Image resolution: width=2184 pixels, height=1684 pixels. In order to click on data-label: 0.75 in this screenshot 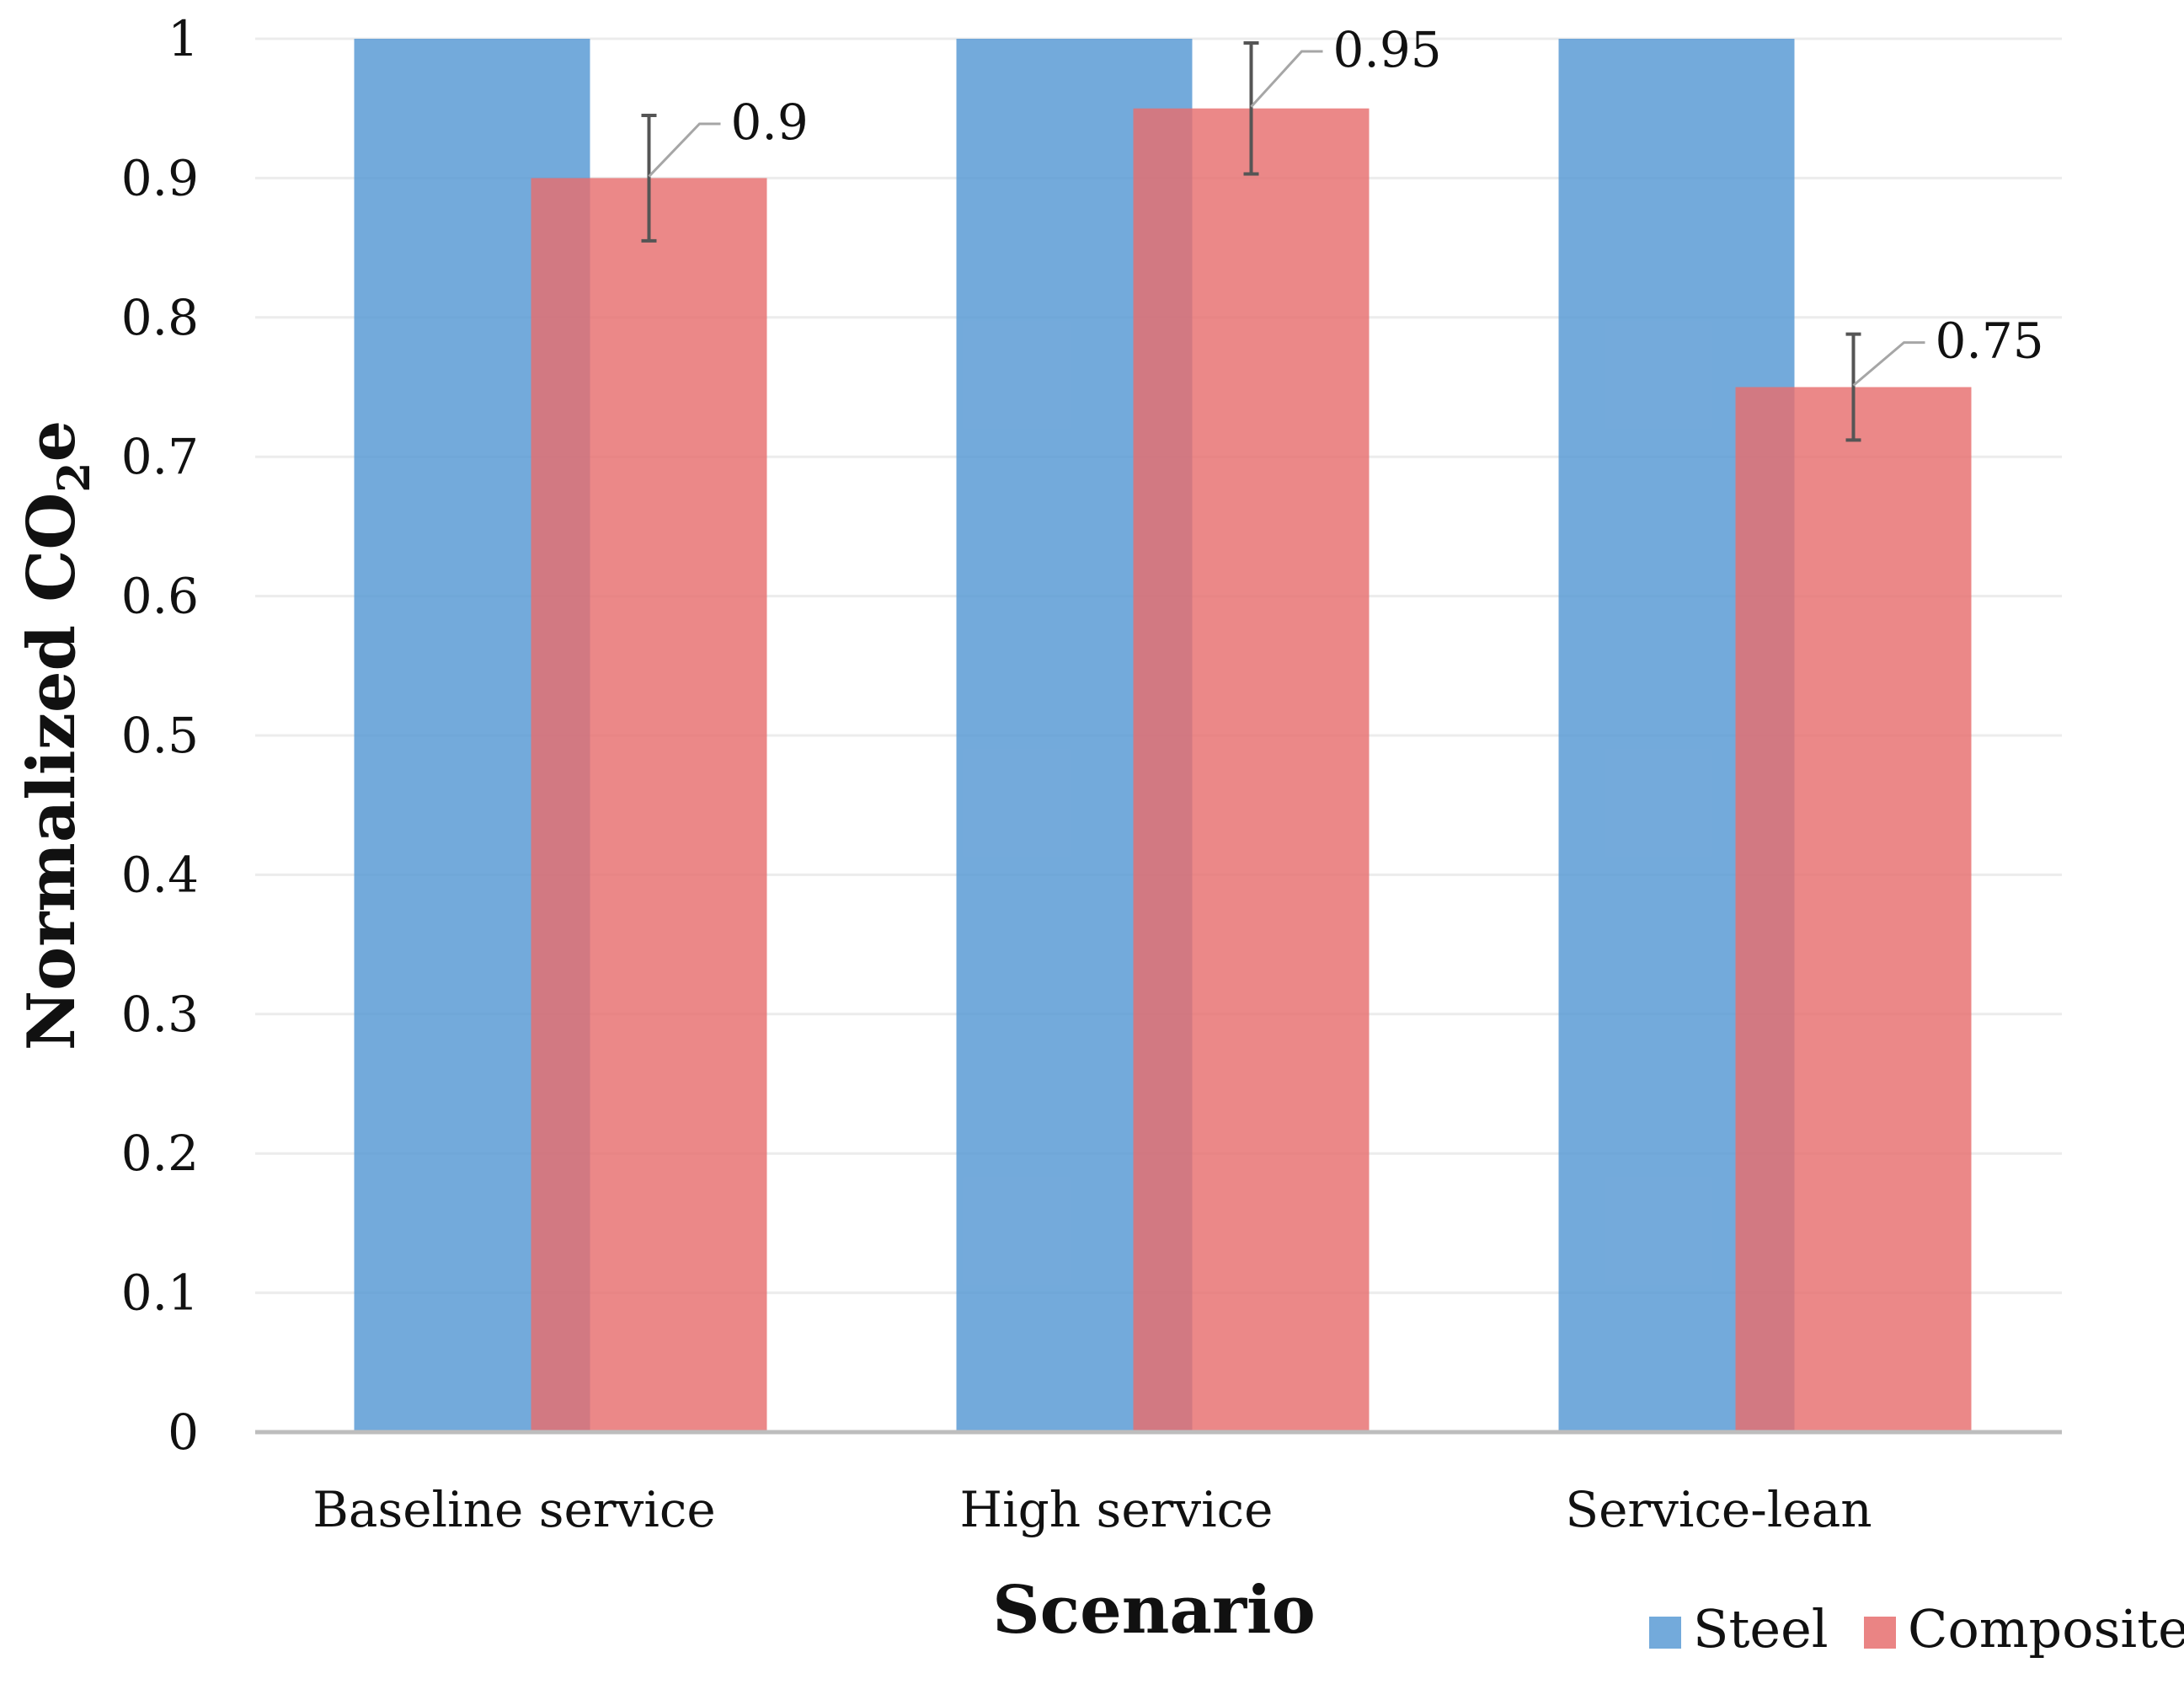, I will do `click(1990, 341)`.